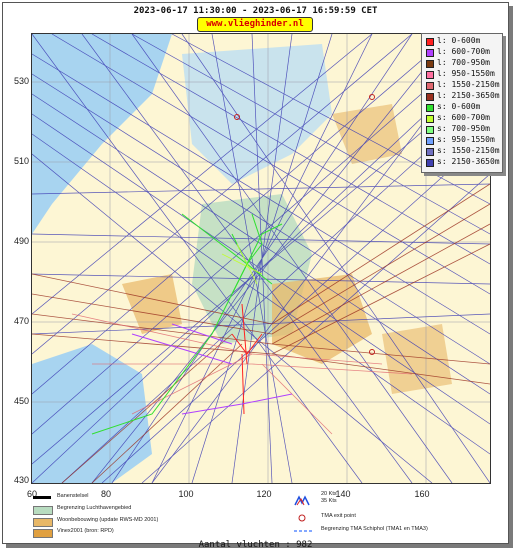 The height and width of the screenshot is (550, 515). Describe the element at coordinates (31, 494) in the screenshot. I see `x-tick-label: 60` at that location.